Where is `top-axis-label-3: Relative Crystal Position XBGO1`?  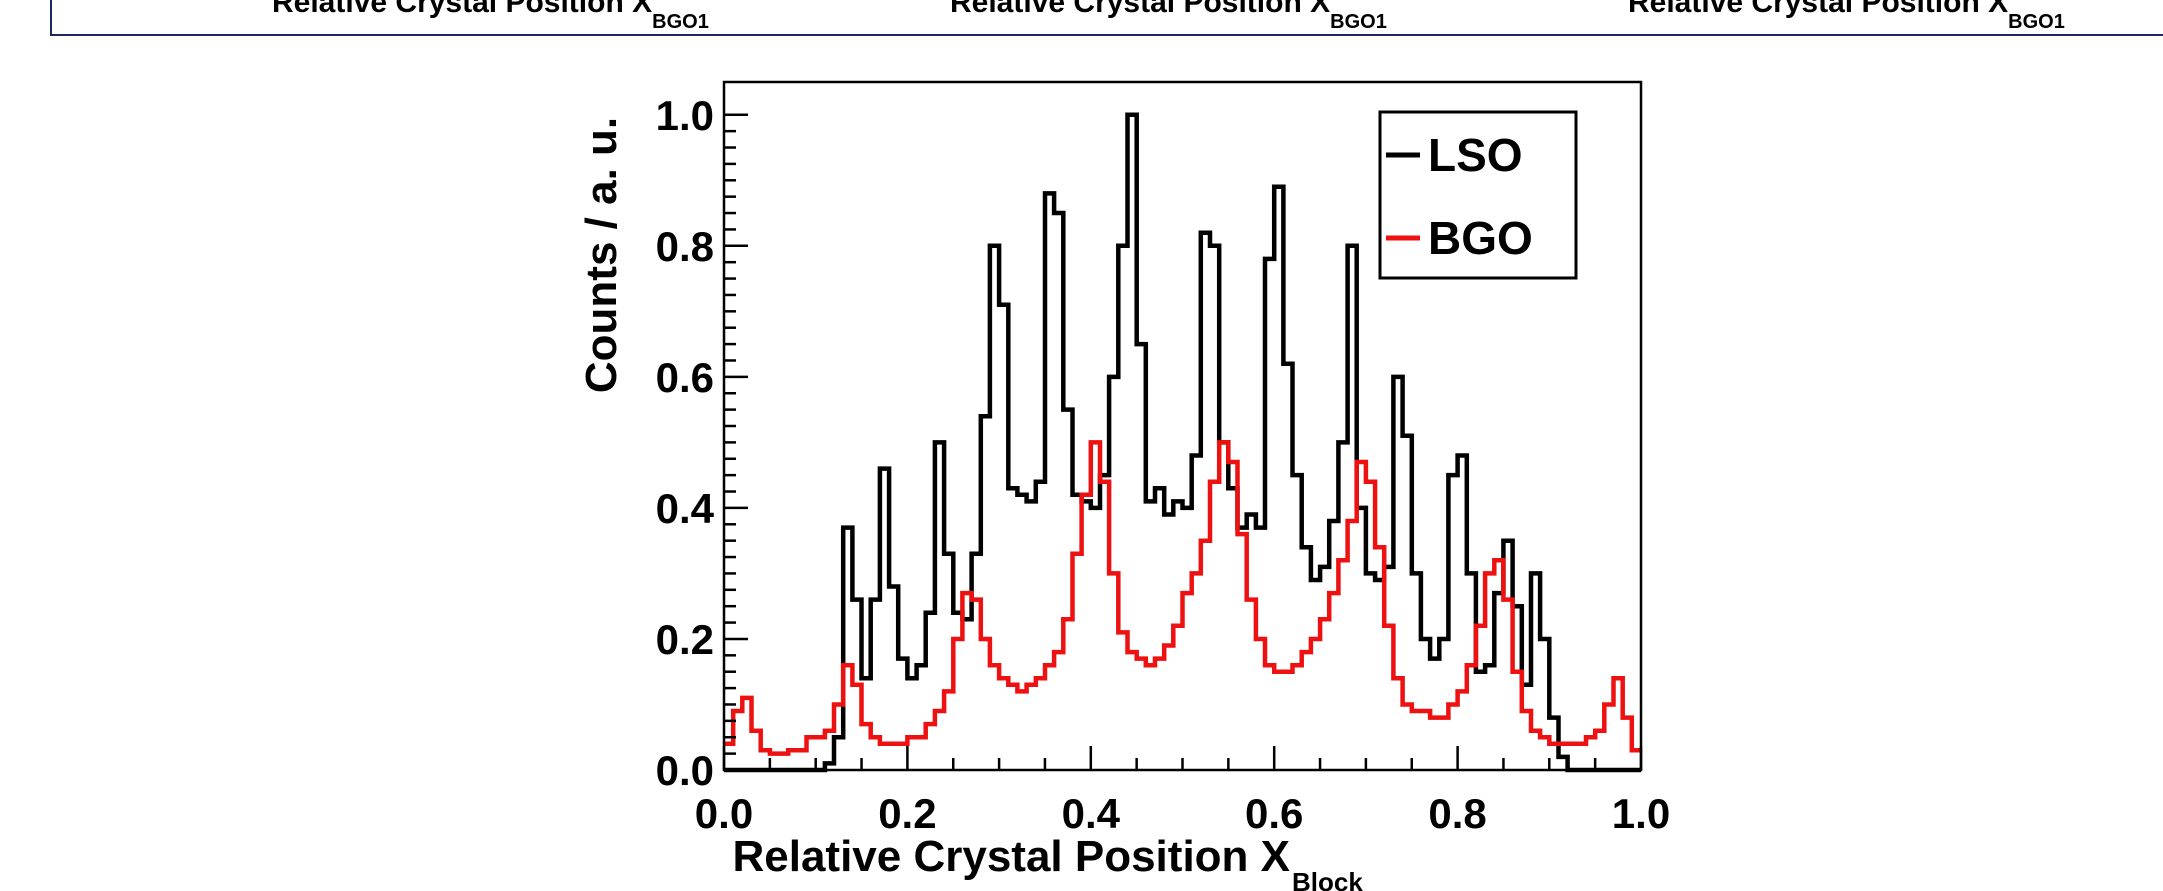
top-axis-label-3: Relative Crystal Position XBGO1 is located at coordinates (1846, 16).